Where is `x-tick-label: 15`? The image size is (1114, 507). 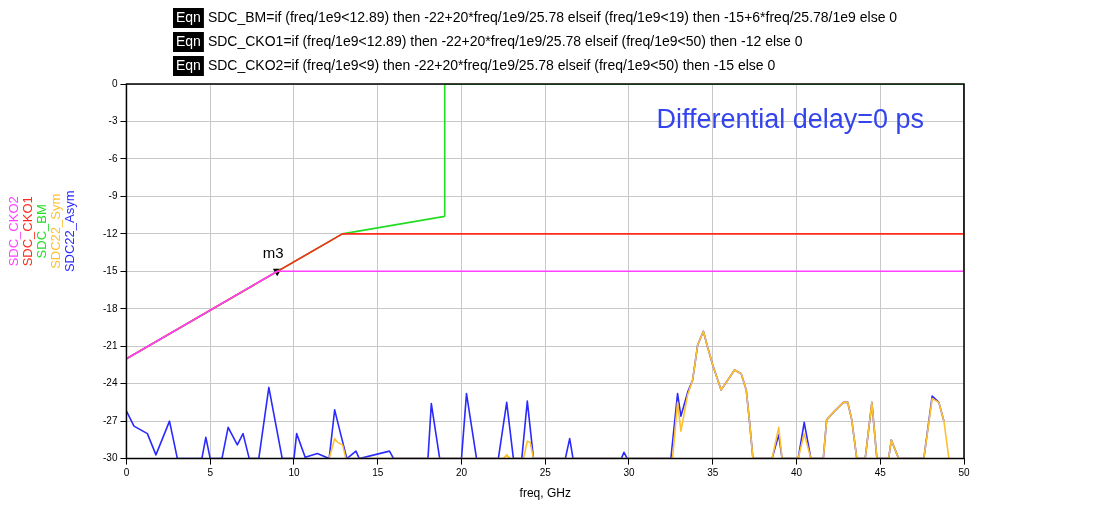 x-tick-label: 15 is located at coordinates (378, 473).